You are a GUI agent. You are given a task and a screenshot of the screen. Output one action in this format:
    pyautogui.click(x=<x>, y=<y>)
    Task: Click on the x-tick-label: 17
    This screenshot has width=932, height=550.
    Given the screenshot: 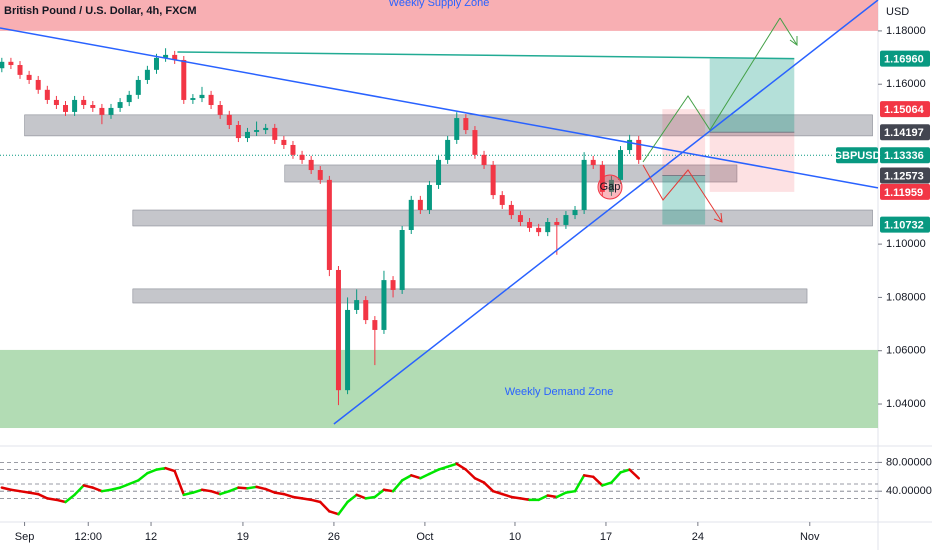 What is the action you would take?
    pyautogui.click(x=606, y=537)
    